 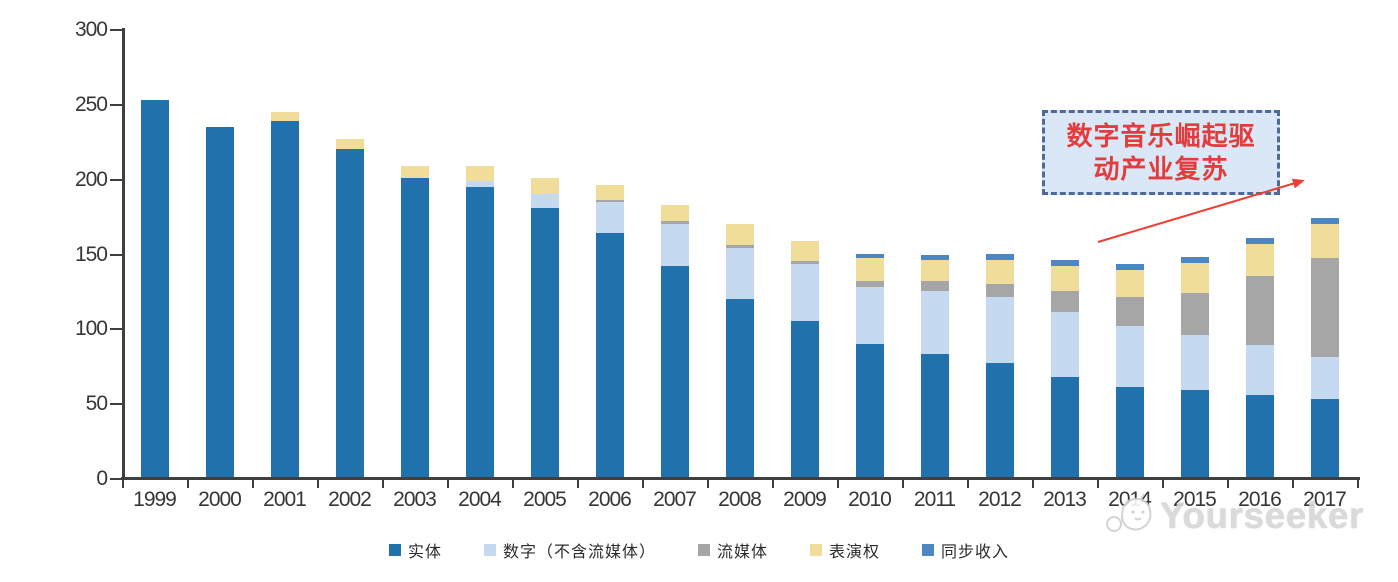 I want to click on legend-label-performance: 表演权, so click(x=855, y=552).